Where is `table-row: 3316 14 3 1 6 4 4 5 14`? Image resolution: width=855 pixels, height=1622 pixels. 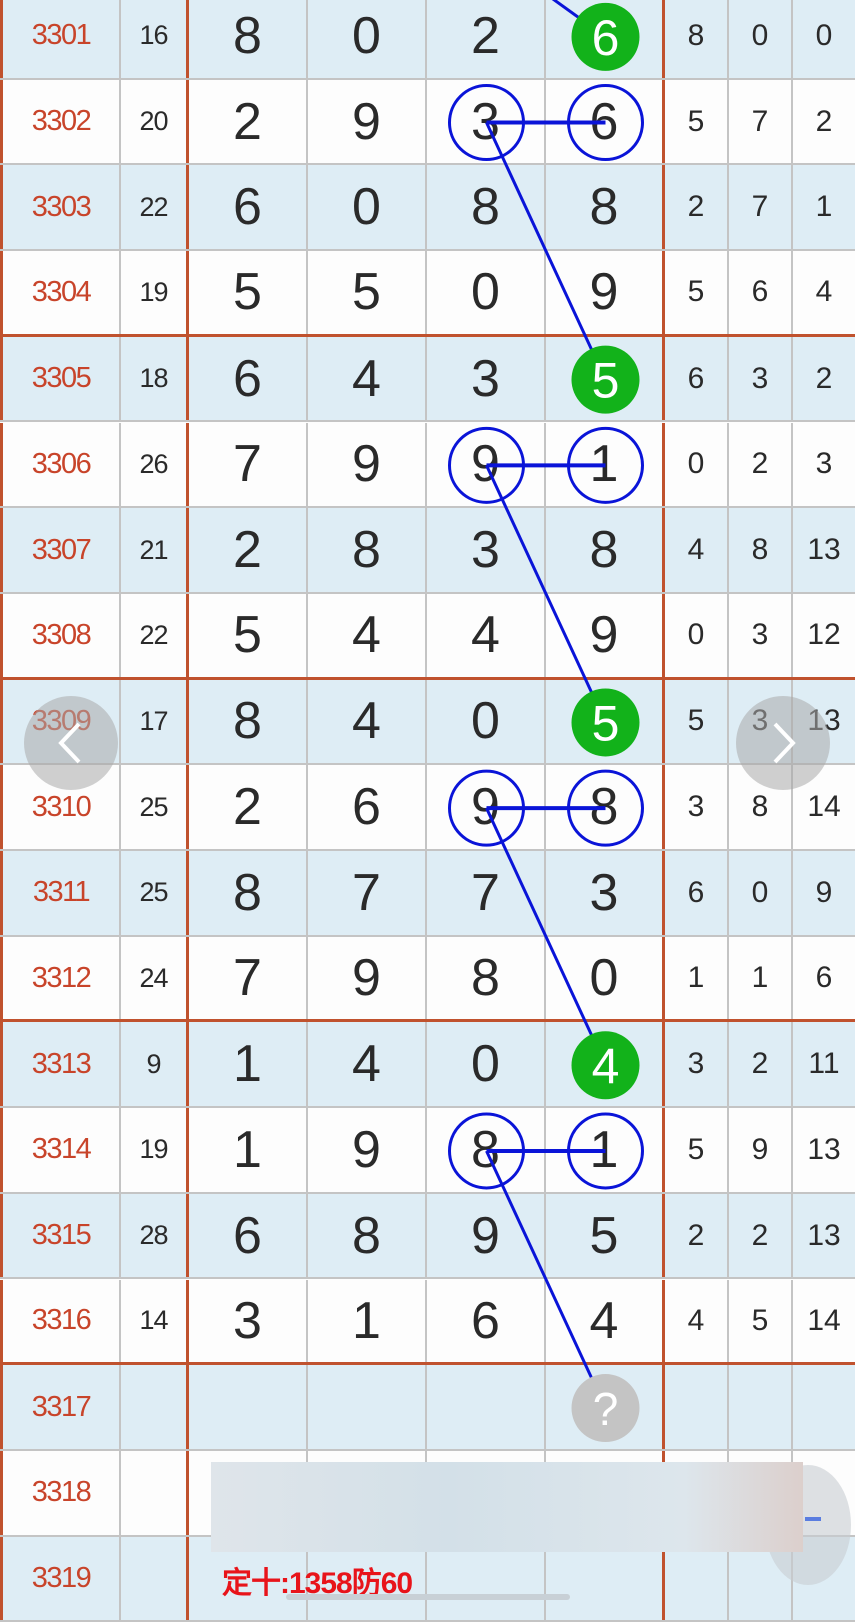
table-row: 3316 14 3 1 6 4 4 5 14 is located at coordinates (427, 1322).